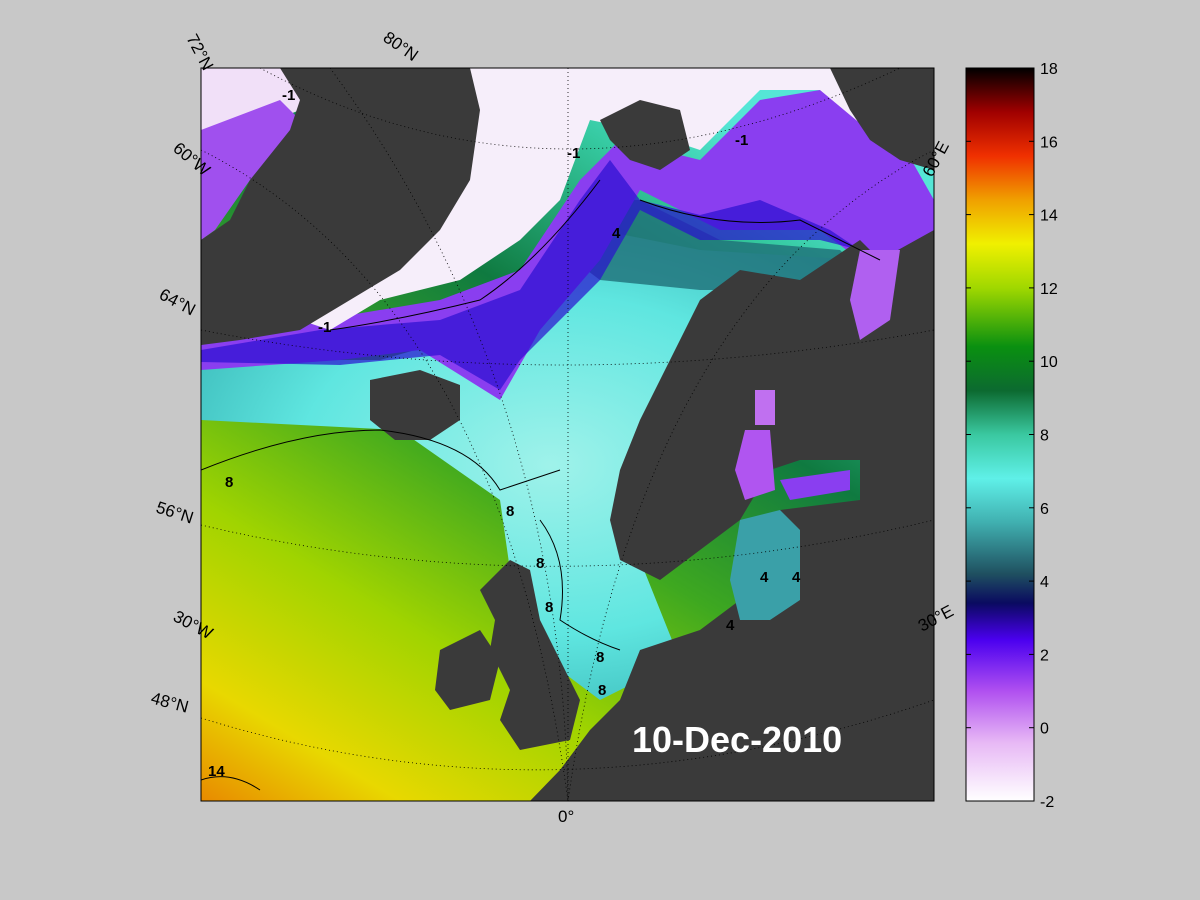 The image size is (1200, 900). I want to click on iceland-land, so click(415, 405).